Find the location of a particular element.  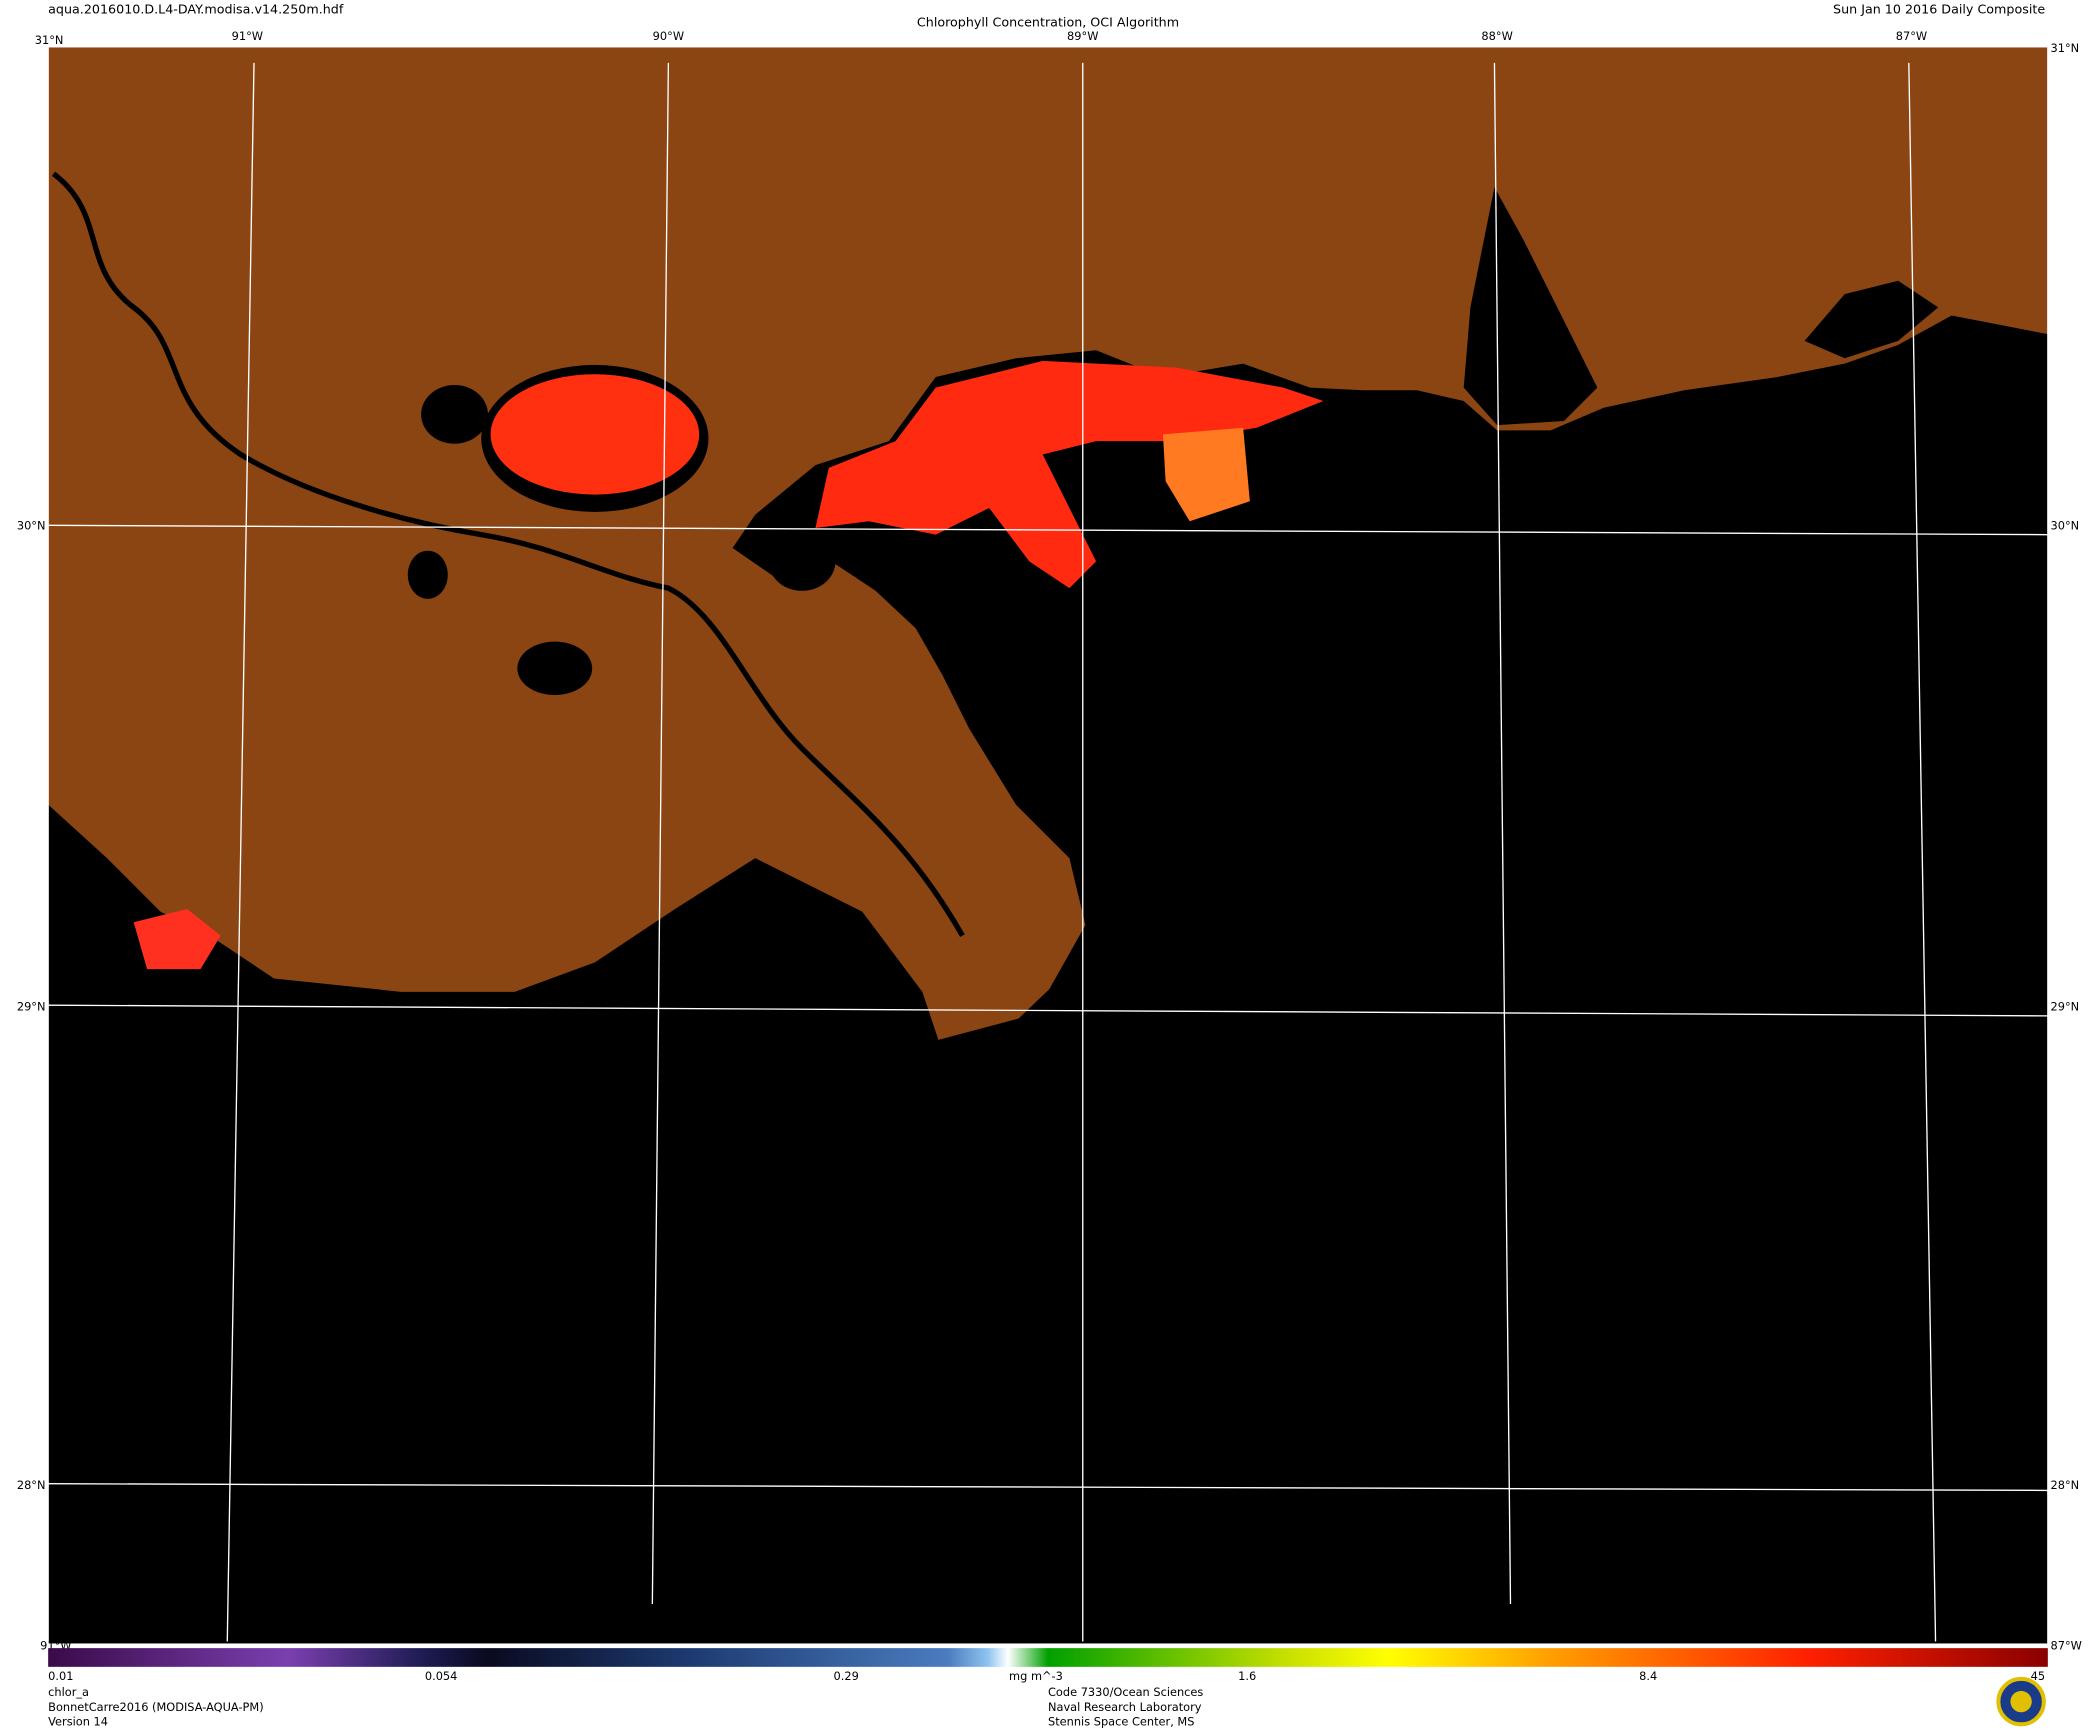

footer-center: Naval Research Laboratory is located at coordinates (1125, 1707).